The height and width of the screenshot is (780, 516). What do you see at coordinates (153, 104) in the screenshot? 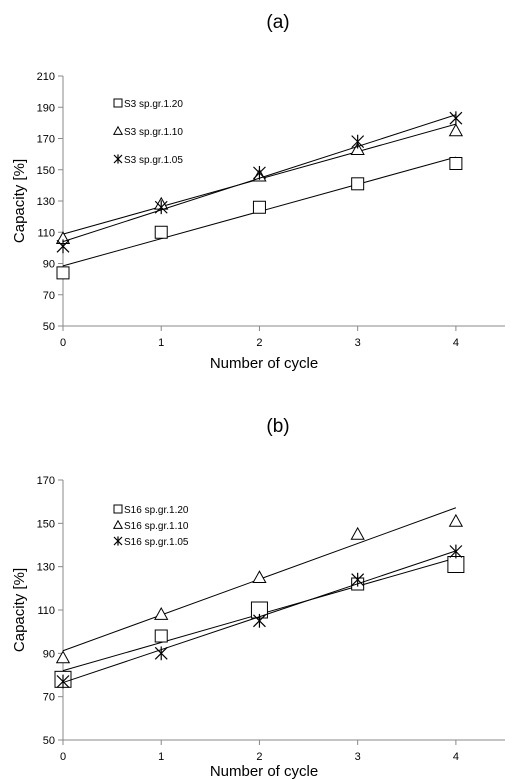
I see `legend-label: S3 sp.gr.1.20` at bounding box center [153, 104].